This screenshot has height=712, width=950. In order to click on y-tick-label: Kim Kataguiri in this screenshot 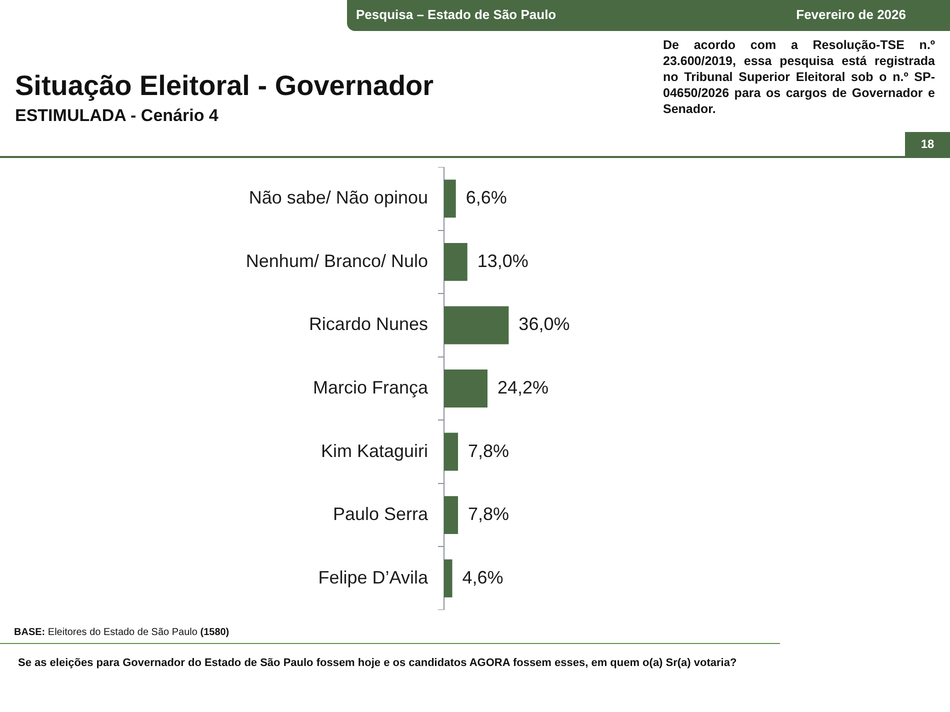, I will do `click(374, 450)`.